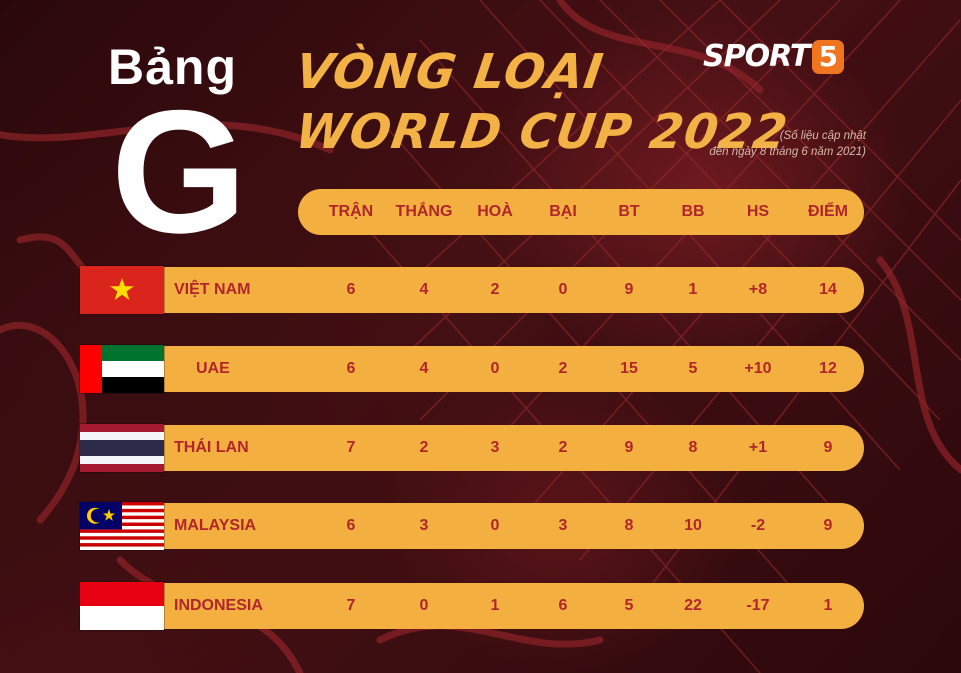 The image size is (961, 673). I want to click on uae-flag, so click(122, 369).